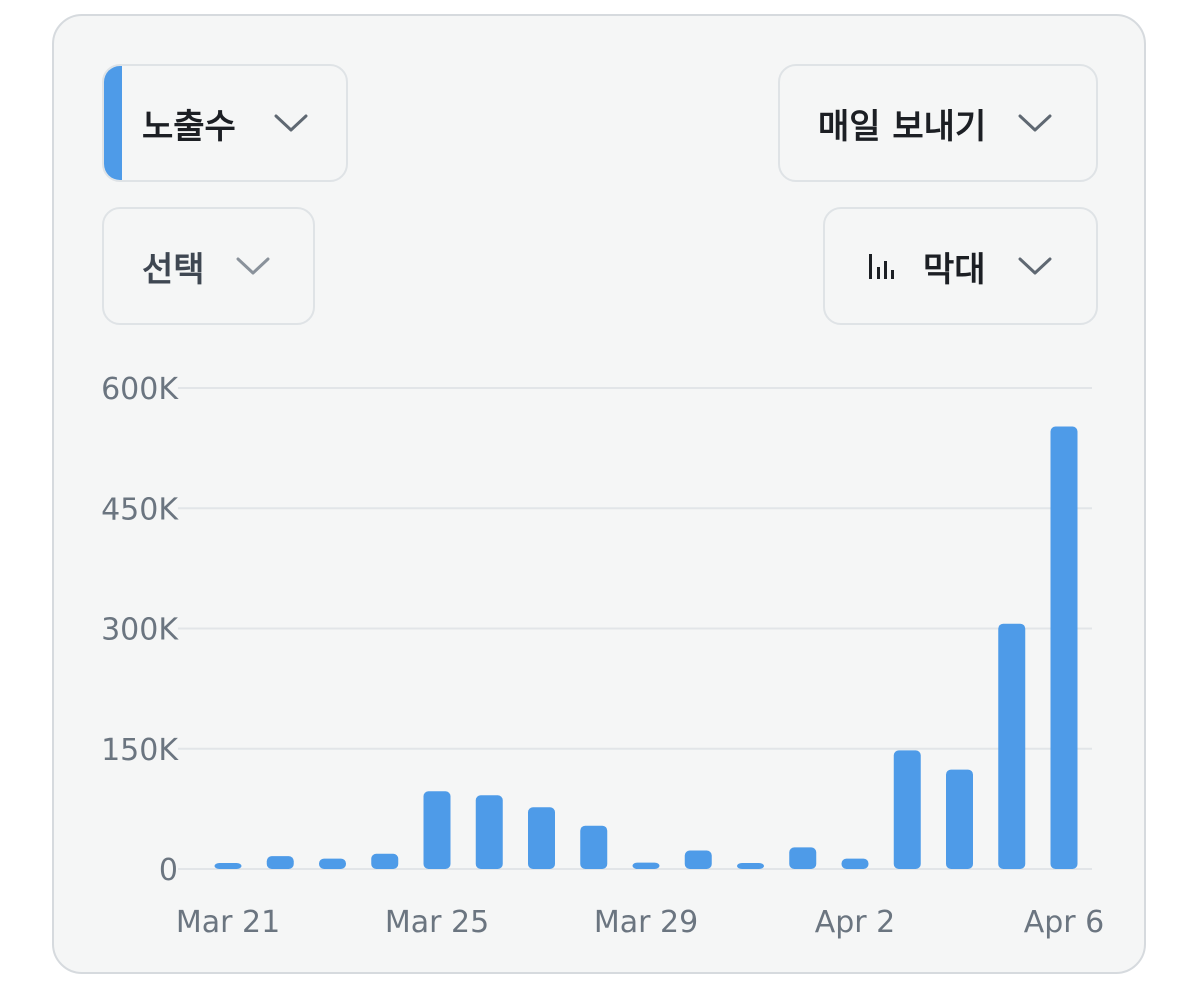  What do you see at coordinates (881, 266) in the screenshot?
I see `bar-chart-icon` at bounding box center [881, 266].